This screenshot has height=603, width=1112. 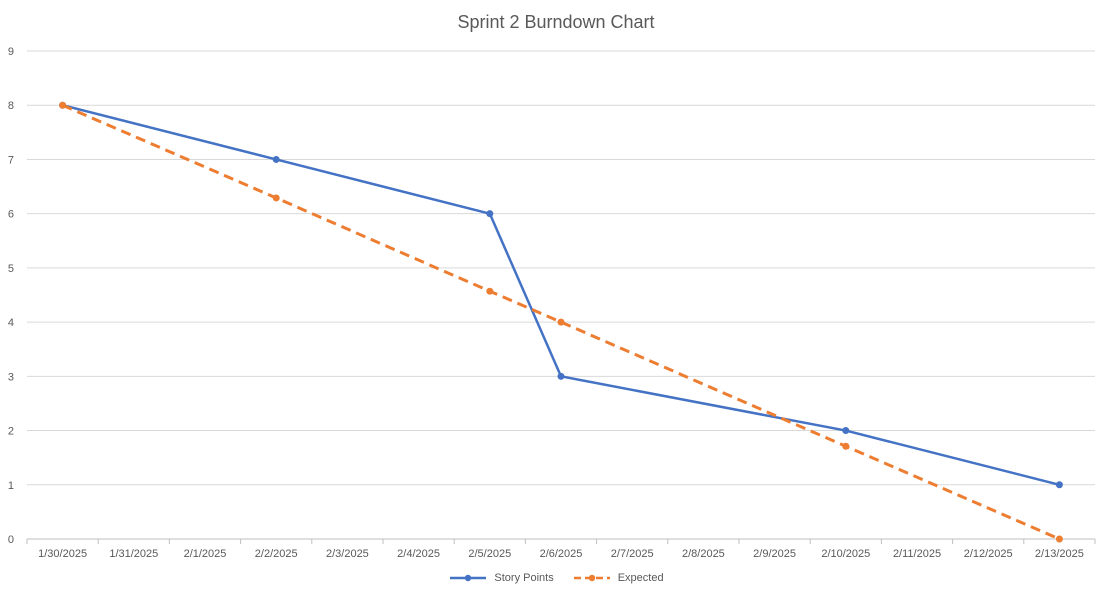 What do you see at coordinates (11, 486) in the screenshot?
I see `y-tick-label: 1` at bounding box center [11, 486].